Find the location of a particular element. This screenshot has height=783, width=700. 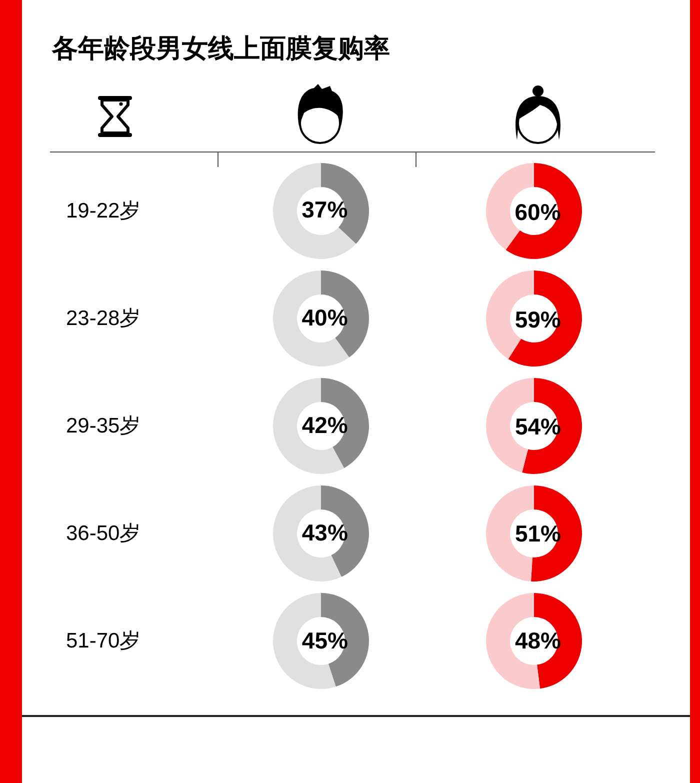

text: 36-50岁 is located at coordinates (103, 533).